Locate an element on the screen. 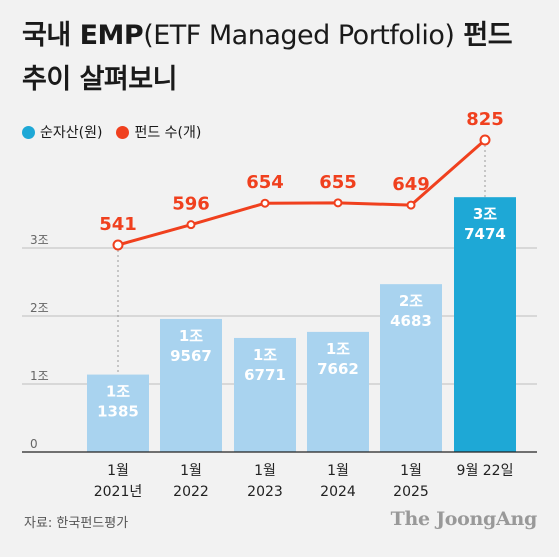  y-tick-label: 2조 is located at coordinates (39, 308).